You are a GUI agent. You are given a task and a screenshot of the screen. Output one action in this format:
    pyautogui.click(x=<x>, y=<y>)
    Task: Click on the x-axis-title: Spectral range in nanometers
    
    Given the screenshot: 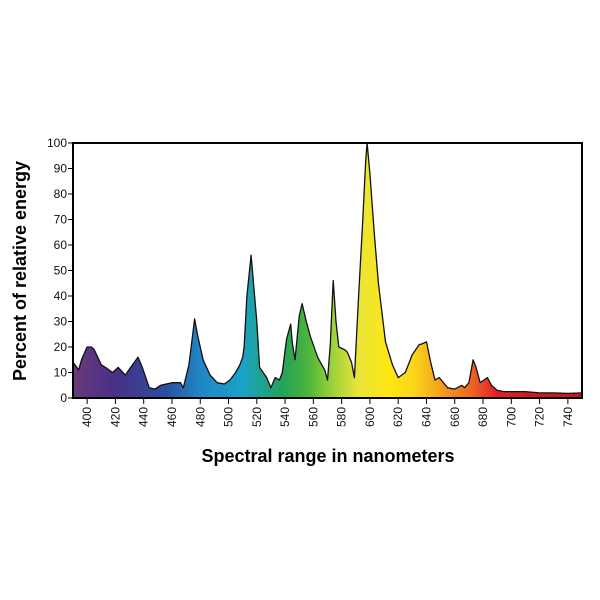 What is the action you would take?
    pyautogui.click(x=327, y=456)
    